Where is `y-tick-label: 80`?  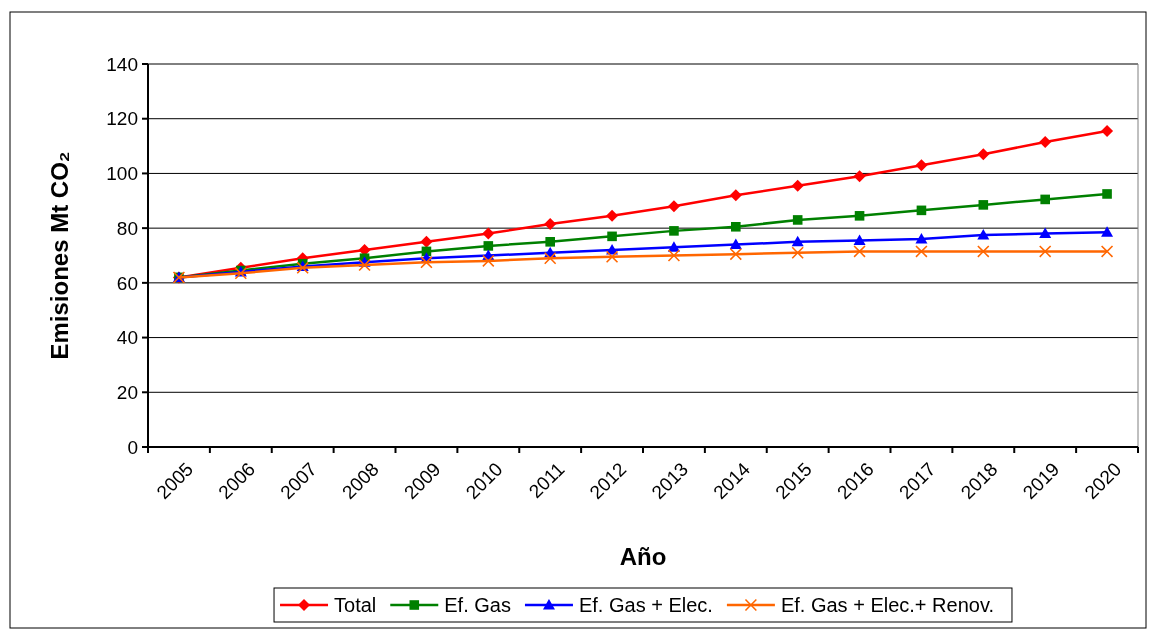 y-tick-label: 80 is located at coordinates (127, 228).